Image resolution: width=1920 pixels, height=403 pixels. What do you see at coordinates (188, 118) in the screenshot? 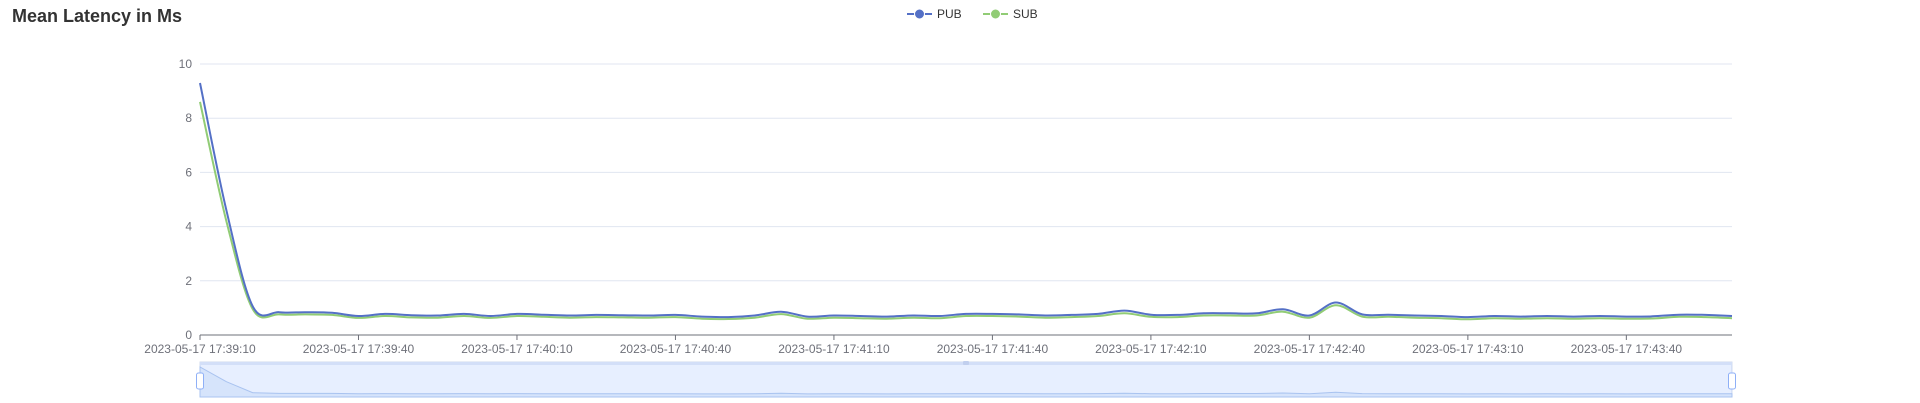
I see `y-tick-label: 8` at bounding box center [188, 118].